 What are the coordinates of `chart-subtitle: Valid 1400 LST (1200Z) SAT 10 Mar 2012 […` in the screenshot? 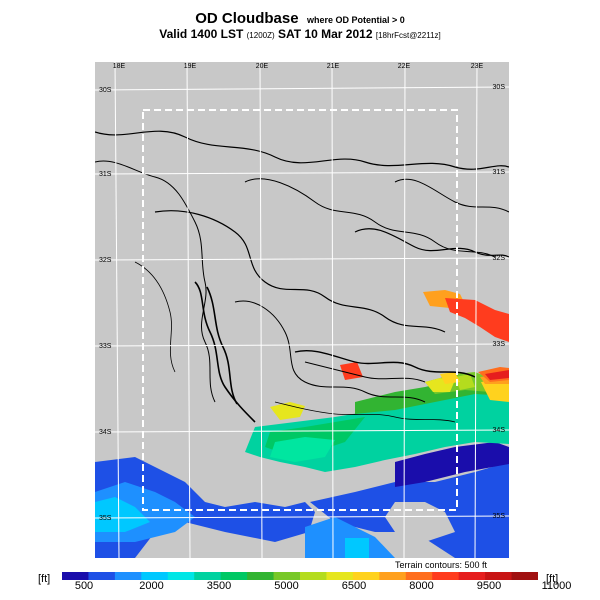 It's located at (300, 34).